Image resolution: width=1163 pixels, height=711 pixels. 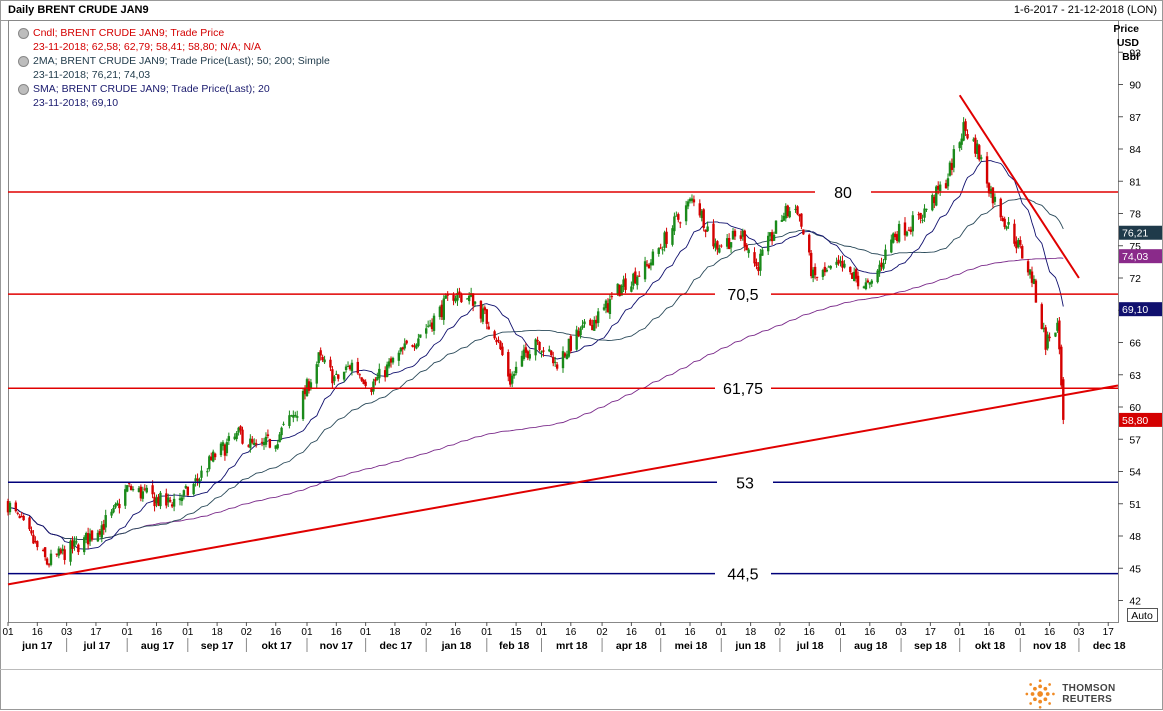 I want to click on x-month-label: jul 18, so click(x=810, y=646).